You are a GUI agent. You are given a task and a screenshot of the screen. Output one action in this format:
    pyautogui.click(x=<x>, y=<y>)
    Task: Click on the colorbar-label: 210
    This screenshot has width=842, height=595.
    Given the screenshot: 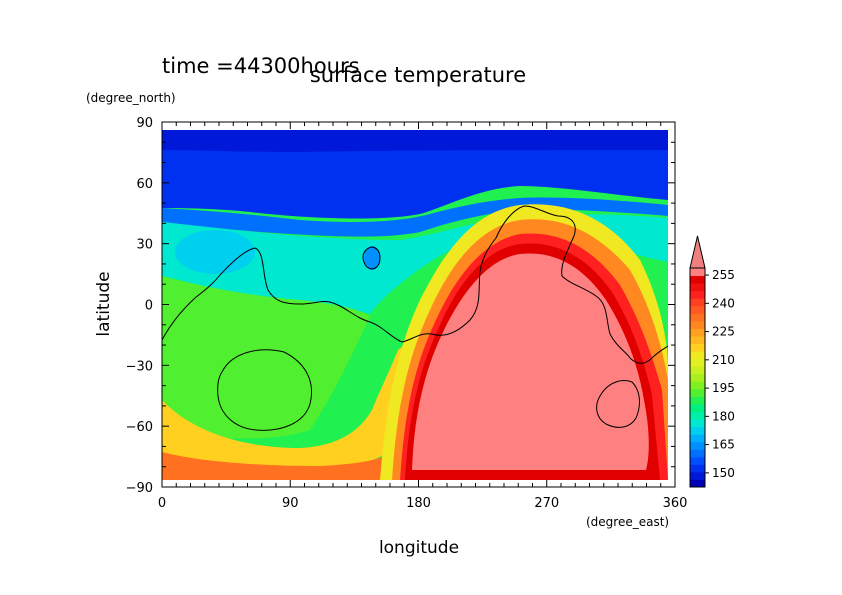 What is the action you would take?
    pyautogui.click(x=723, y=360)
    